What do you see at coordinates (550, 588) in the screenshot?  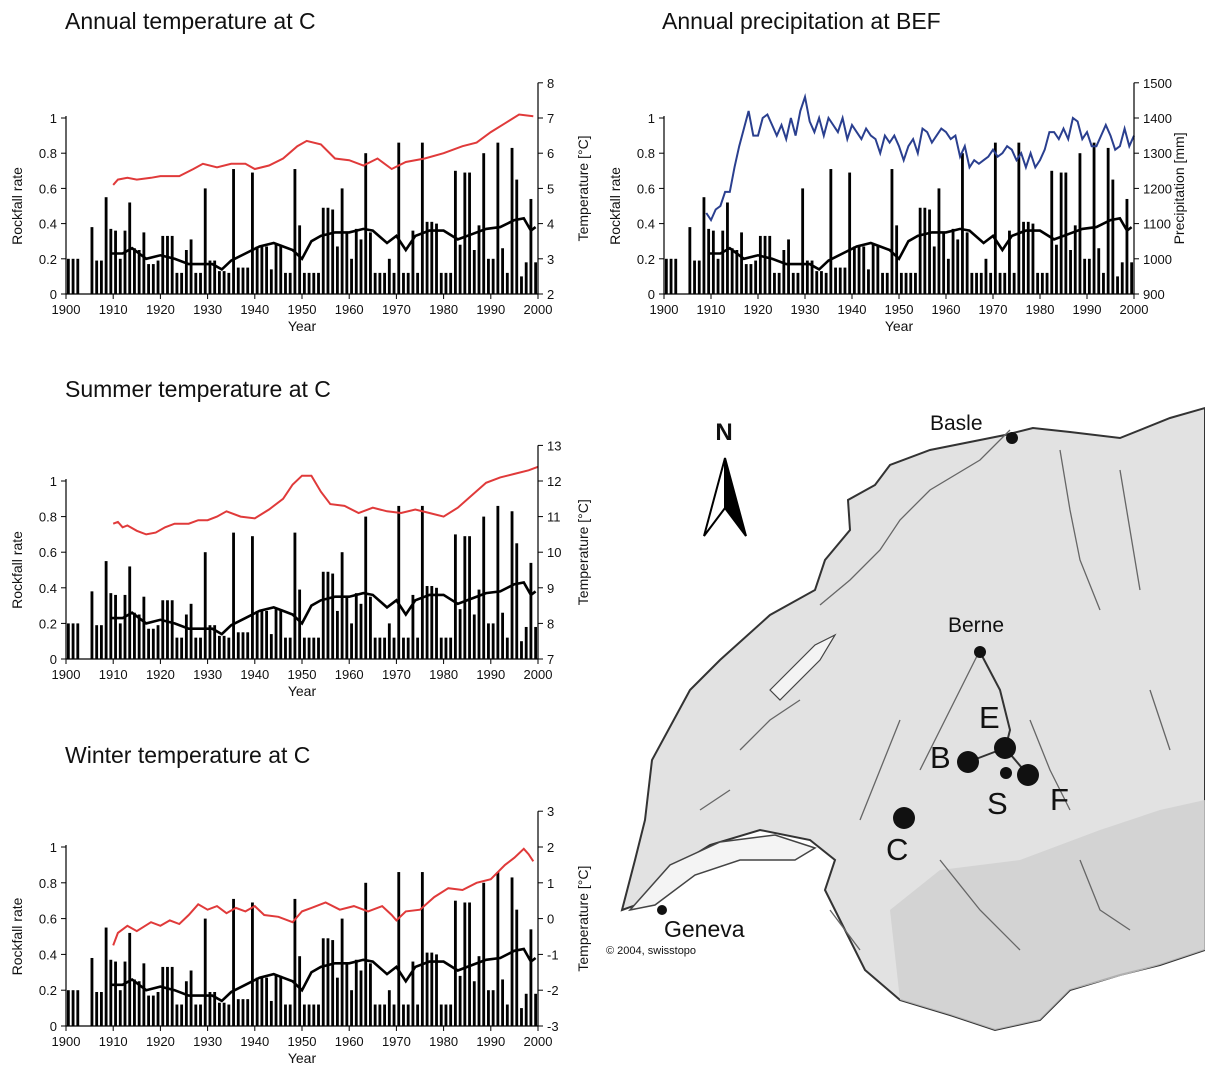 I see `right-tick-label: 9` at bounding box center [550, 588].